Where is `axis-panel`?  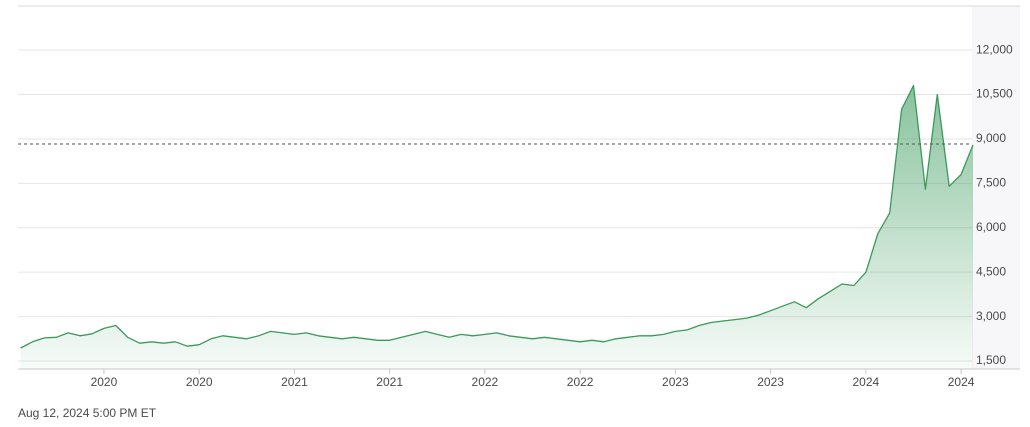
axis-panel is located at coordinates (996, 187).